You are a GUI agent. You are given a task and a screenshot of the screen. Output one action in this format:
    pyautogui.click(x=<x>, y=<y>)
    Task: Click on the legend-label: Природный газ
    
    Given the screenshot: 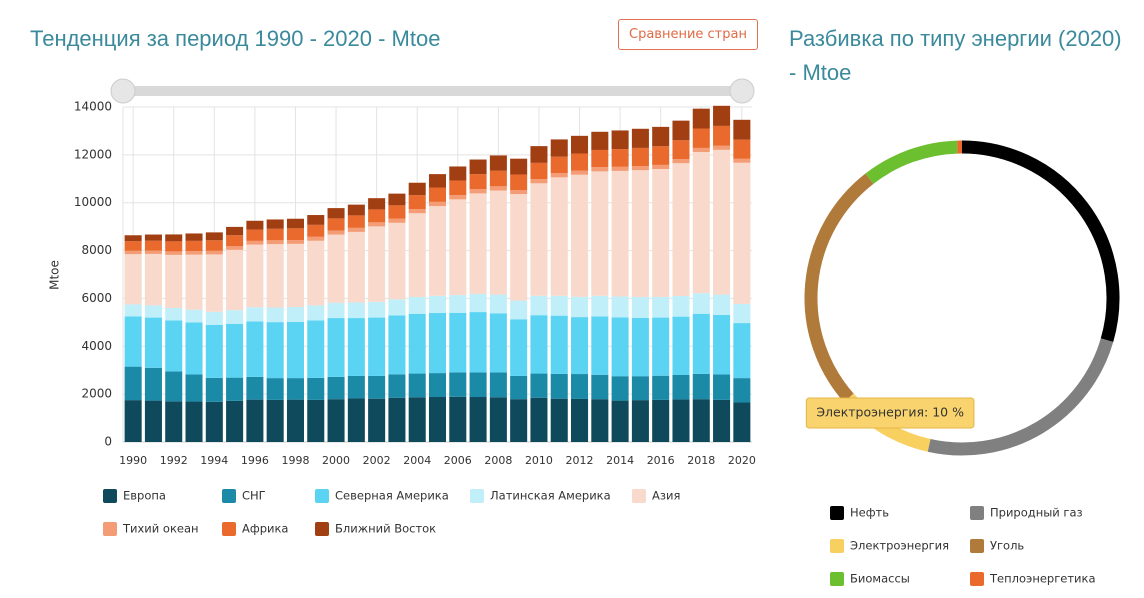 What is the action you would take?
    pyautogui.click(x=1036, y=513)
    